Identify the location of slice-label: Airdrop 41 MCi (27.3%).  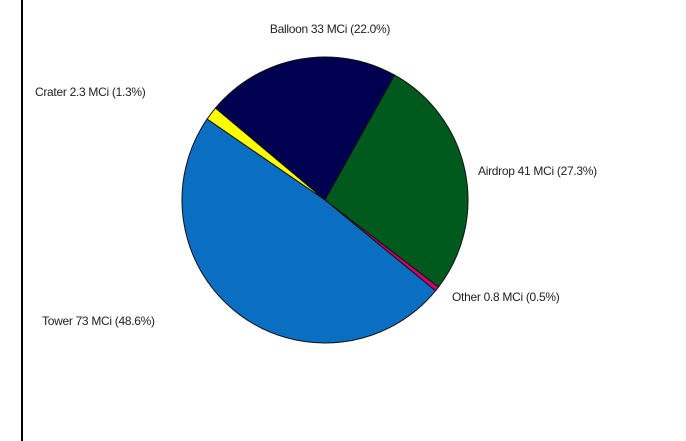
(537, 171).